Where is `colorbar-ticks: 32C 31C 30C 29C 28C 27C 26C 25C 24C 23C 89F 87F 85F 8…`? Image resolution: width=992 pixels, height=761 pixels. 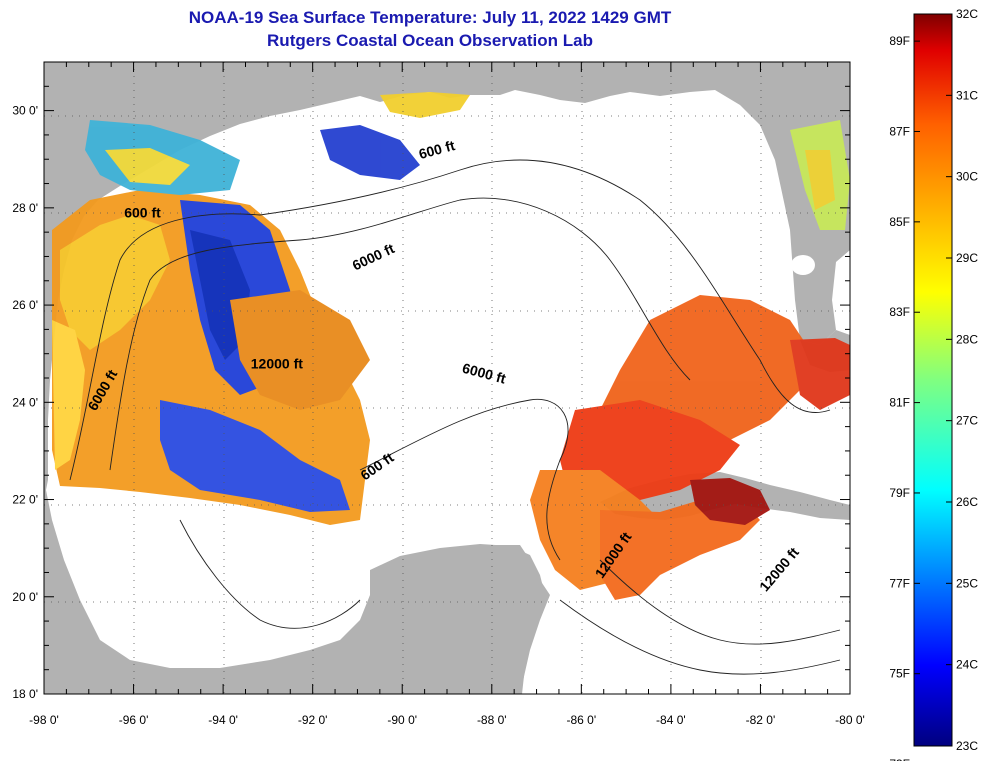 colorbar-ticks: 32C 31C 30C 29C 28C 27C 26C 25C 24C 23C 89F 87F 85F 8… is located at coordinates (933, 384).